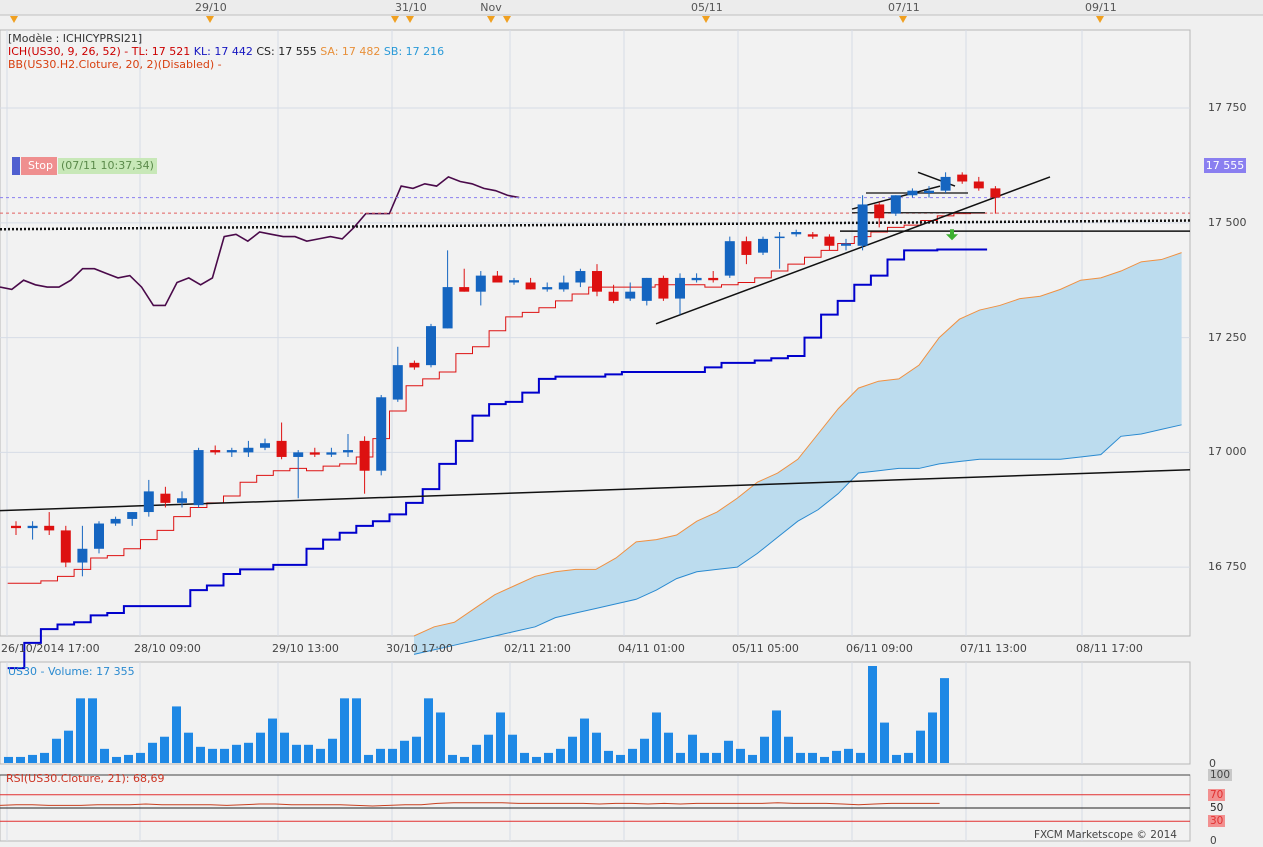 The width and height of the screenshot is (1263, 847). Describe the element at coordinates (414, 51) in the screenshot. I see `sb-value: SB: 17 216` at that location.